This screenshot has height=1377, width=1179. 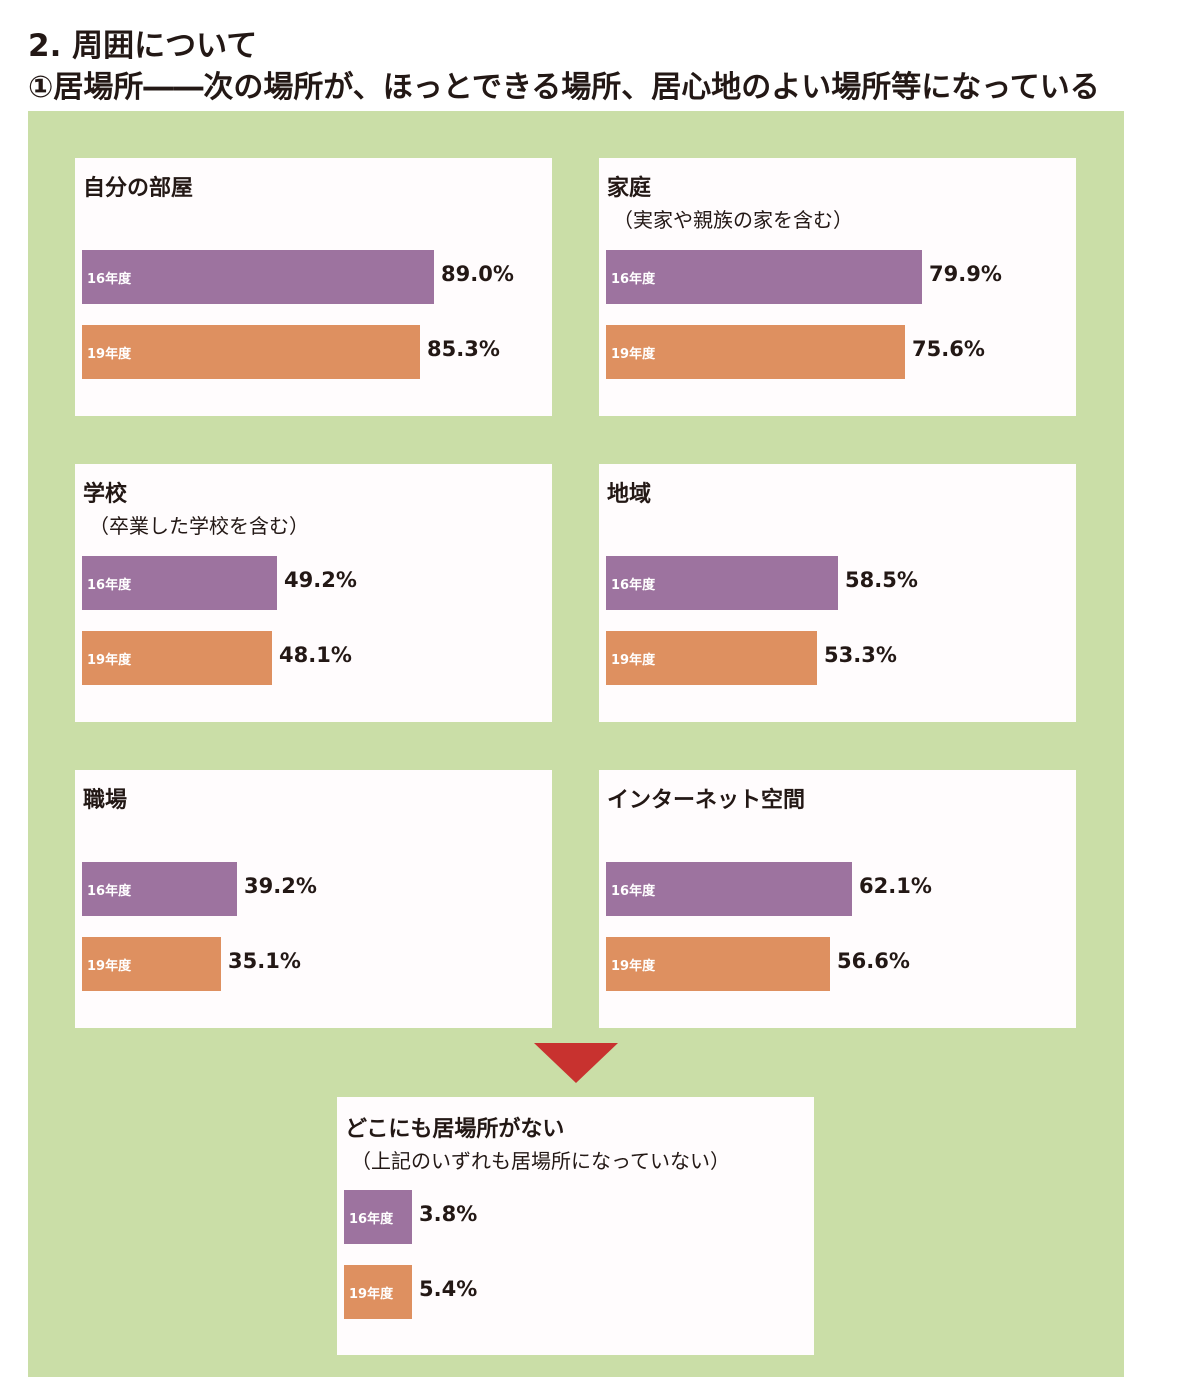 What do you see at coordinates (313, 899) in the screenshot?
I see `chart-card: 職場 16年度 39.2% 19年度 35.1%` at bounding box center [313, 899].